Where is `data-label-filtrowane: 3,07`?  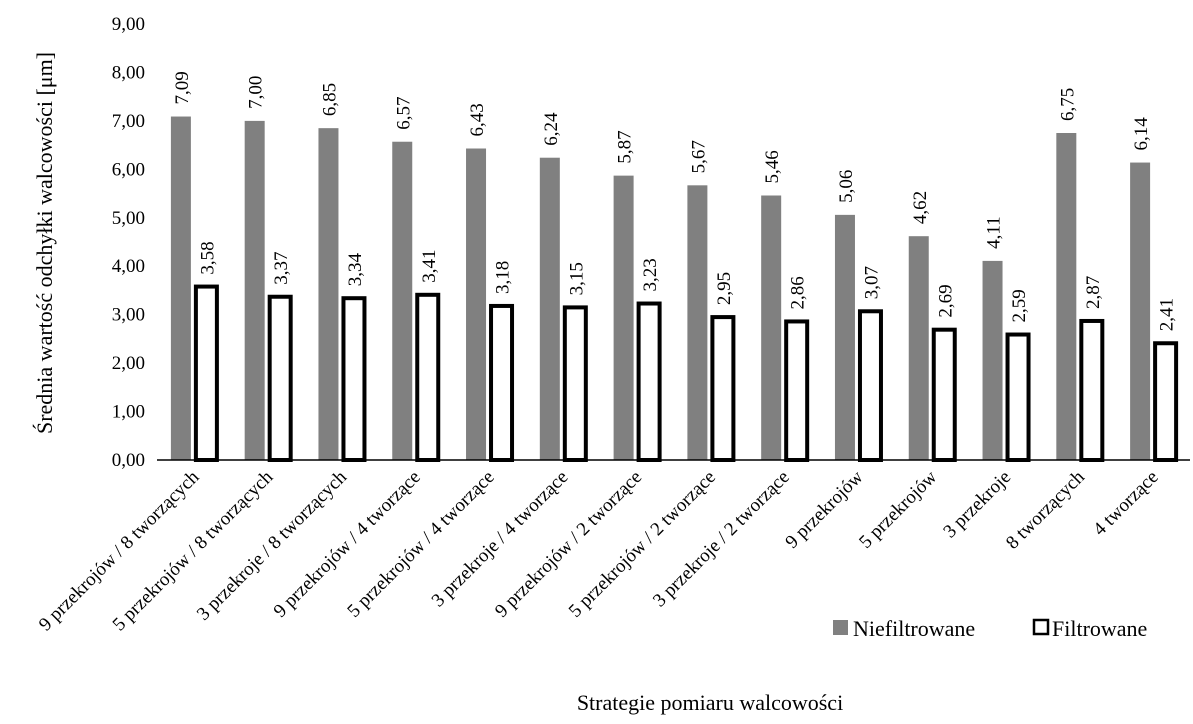 data-label-filtrowane: 3,07 is located at coordinates (871, 282).